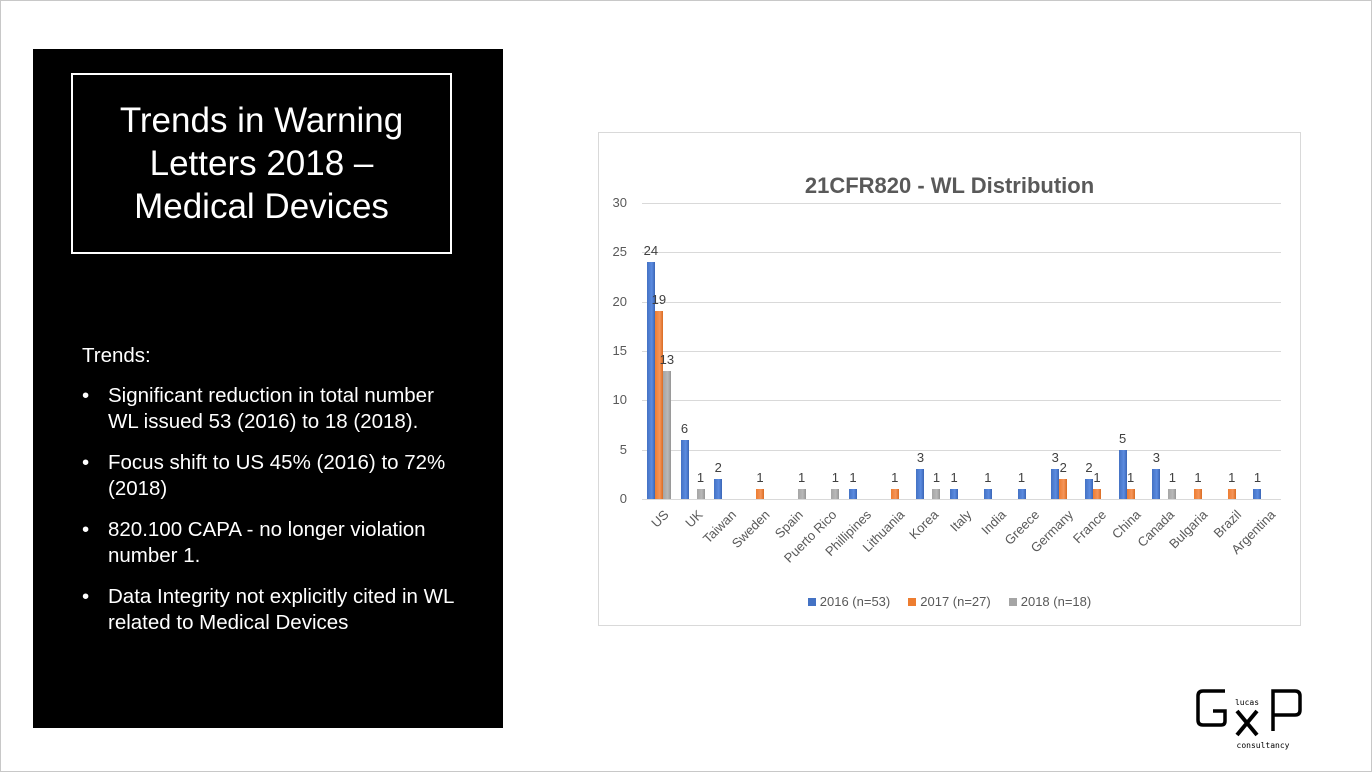 This screenshot has height=772, width=1372. I want to click on y-axis-tick: 25, so click(619, 252).